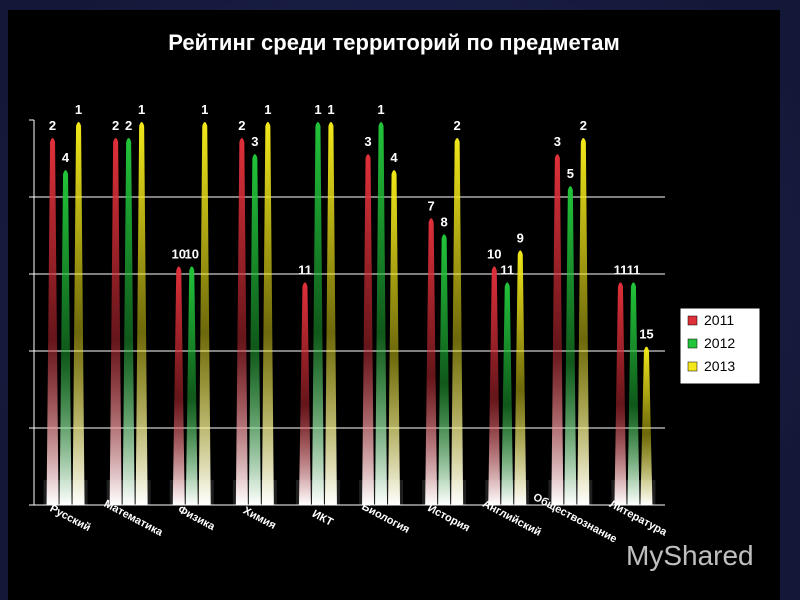 The image size is (800, 600). I want to click on category-label: История, so click(449, 518).